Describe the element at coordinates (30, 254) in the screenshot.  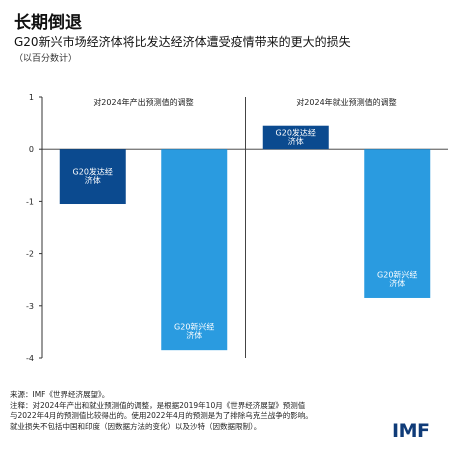
I see `y-tick-label: -2` at that location.